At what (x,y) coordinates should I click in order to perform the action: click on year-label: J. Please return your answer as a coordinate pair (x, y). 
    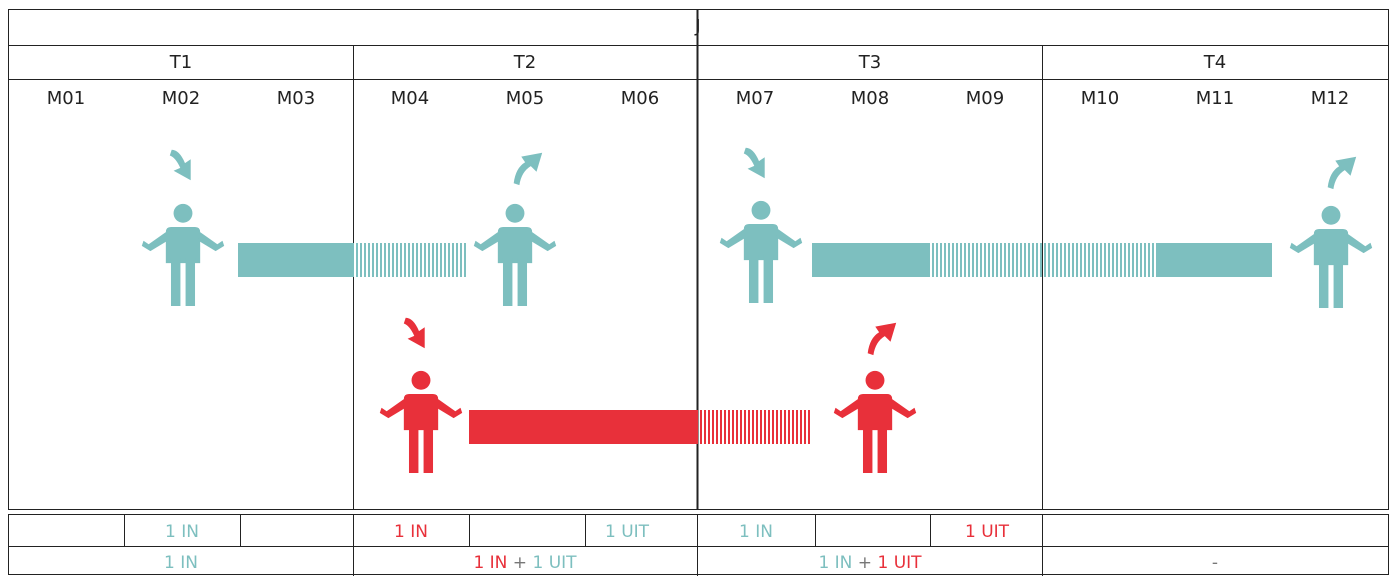
    Looking at the image, I should click on (697, 26).